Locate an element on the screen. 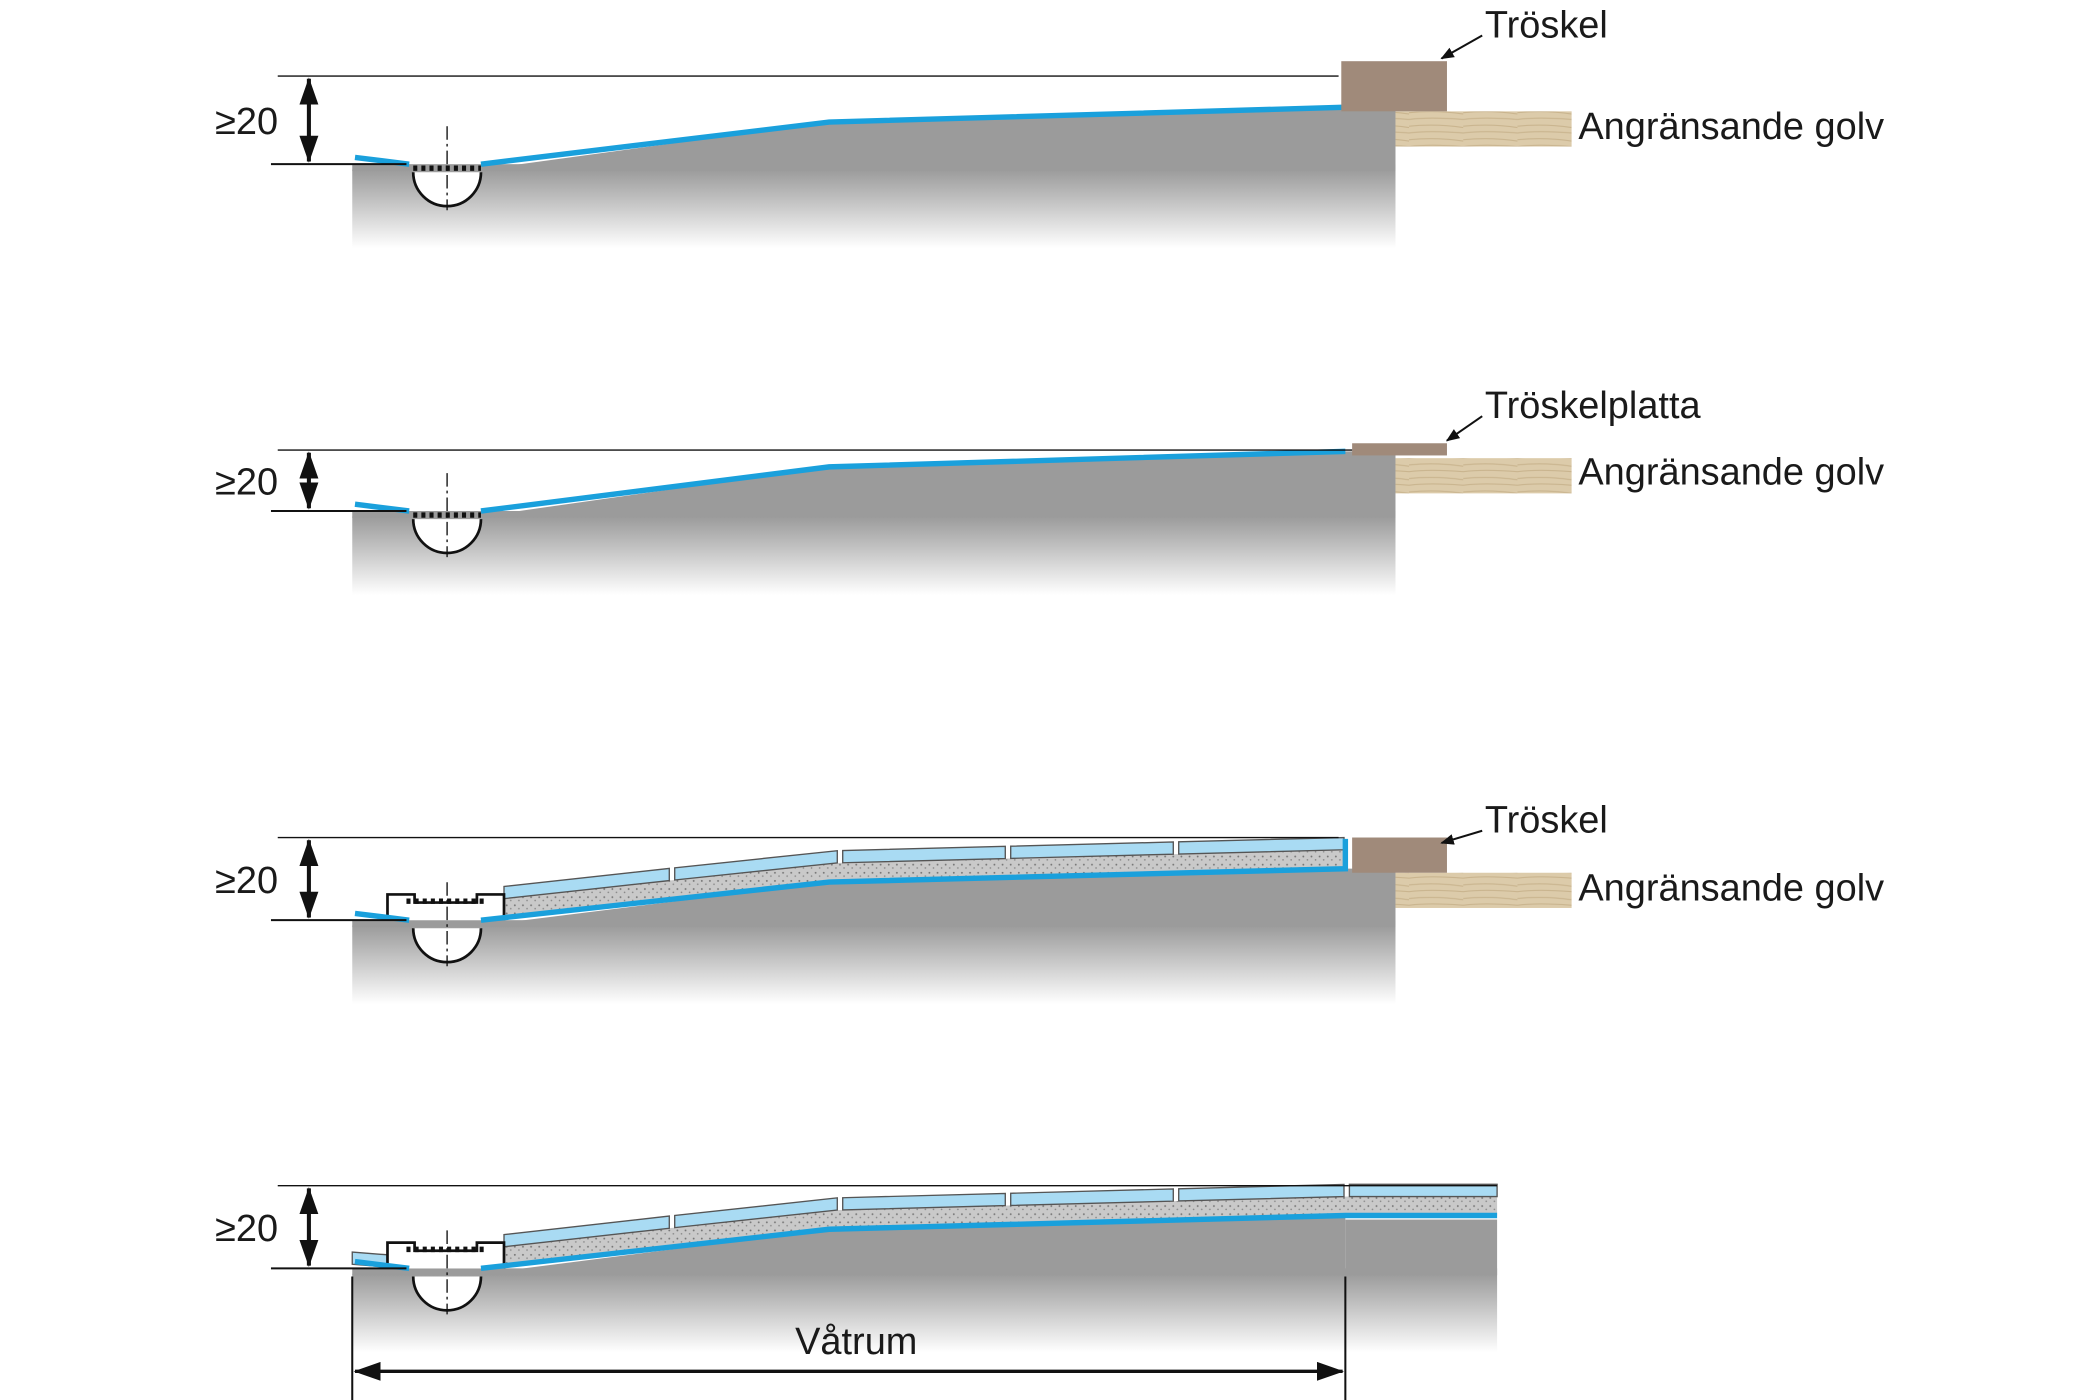 The width and height of the screenshot is (2100, 1400). section: ≥20 Tröskelplatta Angränsande golv is located at coordinates (1049, 490).